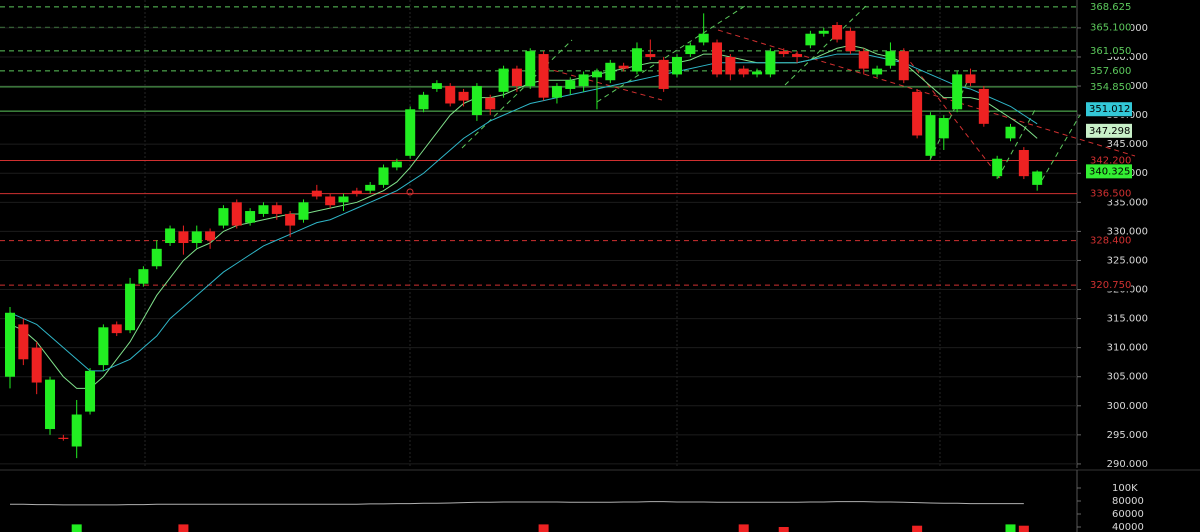 The width and height of the screenshot is (1200, 532). I want to click on price-tag-label: 347.298, so click(1109, 131).